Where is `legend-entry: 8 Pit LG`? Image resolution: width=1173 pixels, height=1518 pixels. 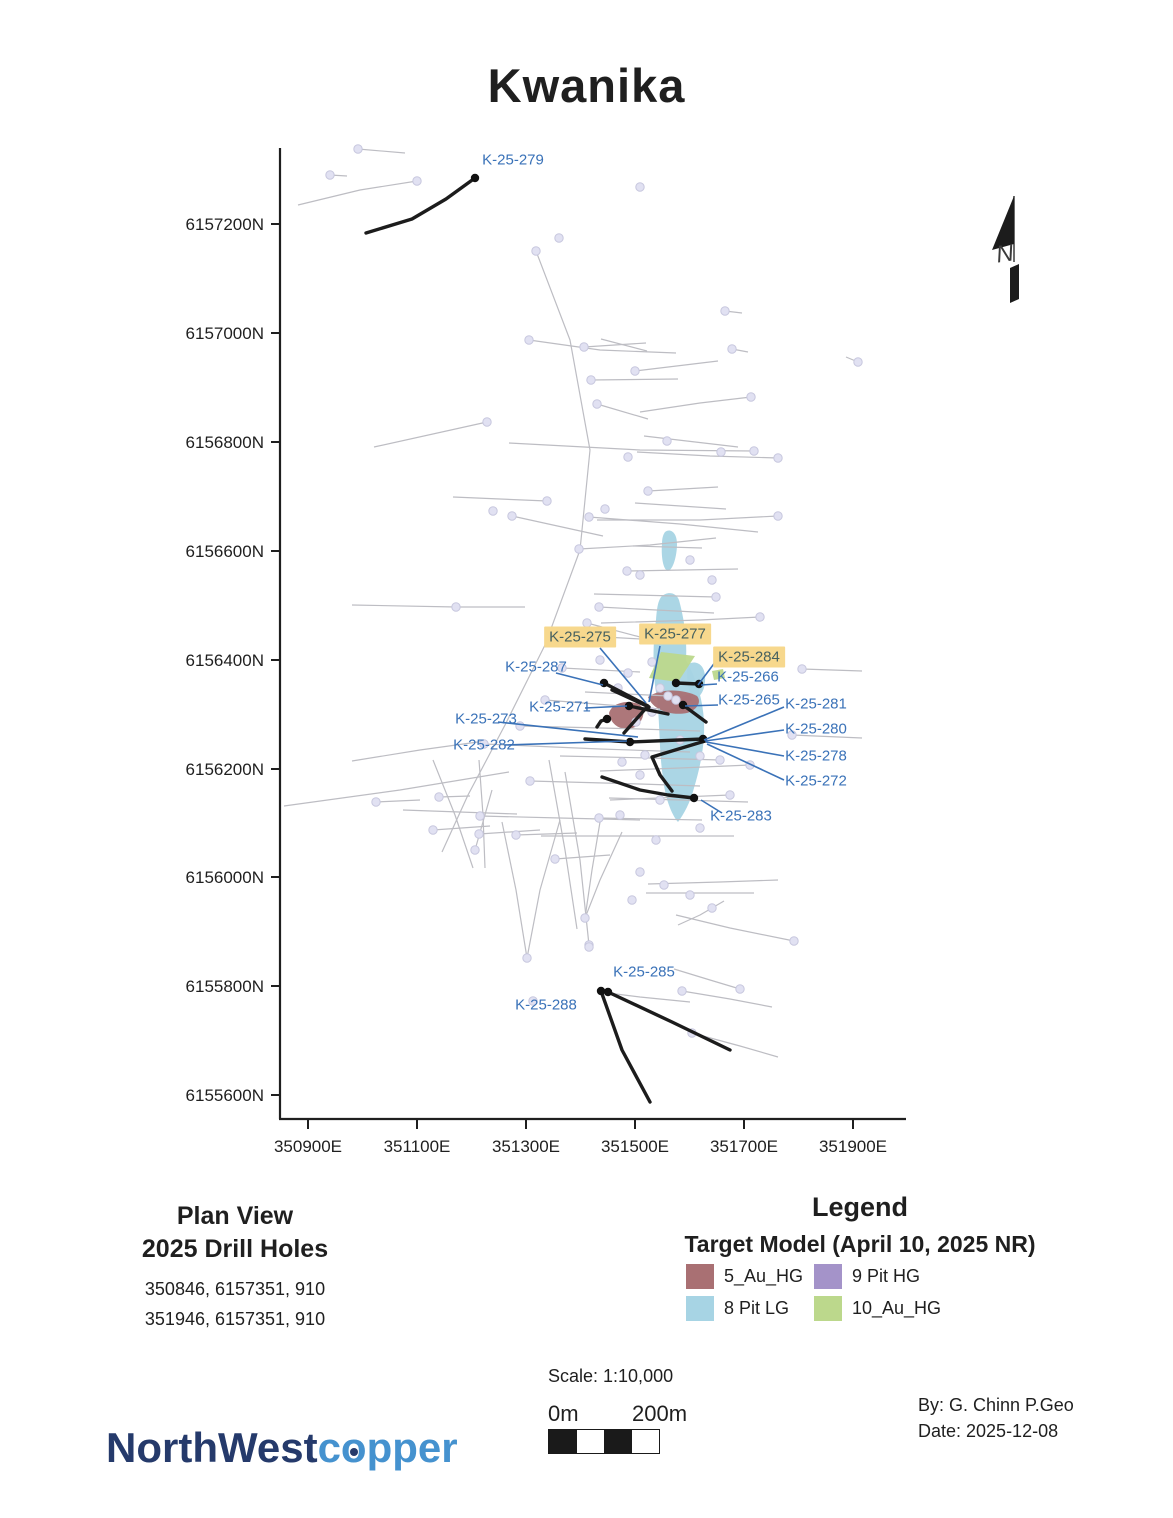
legend-entry: 8 Pit LG is located at coordinates (750, 1308).